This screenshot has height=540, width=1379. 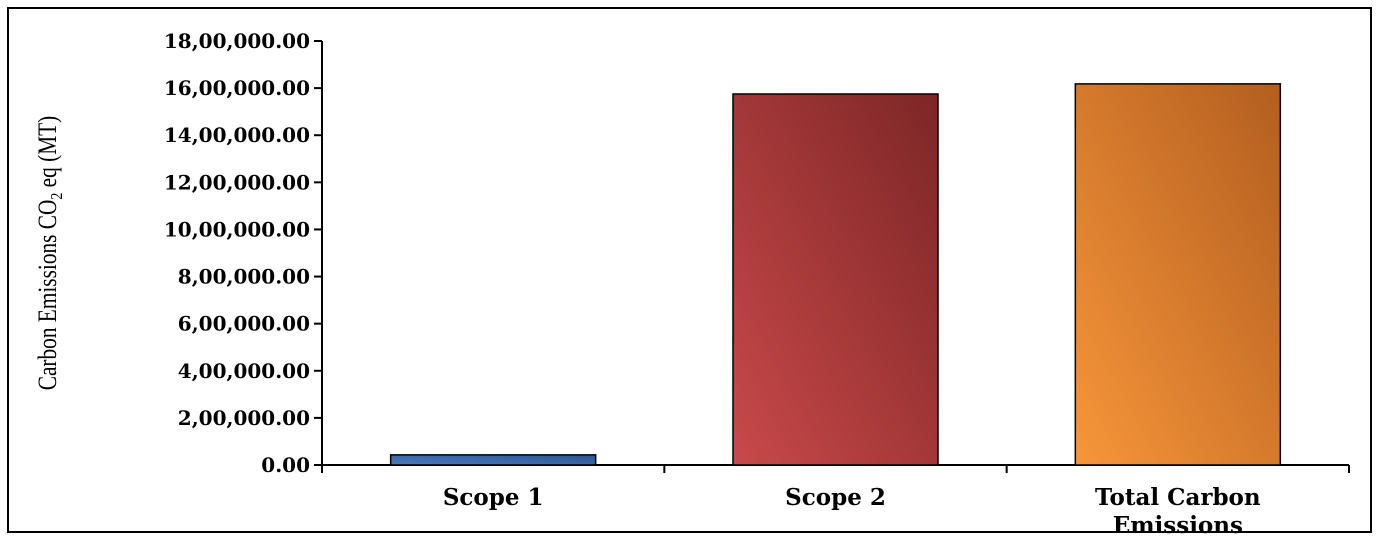 I want to click on y-tick-label: 8,00,000.00, so click(x=244, y=277).